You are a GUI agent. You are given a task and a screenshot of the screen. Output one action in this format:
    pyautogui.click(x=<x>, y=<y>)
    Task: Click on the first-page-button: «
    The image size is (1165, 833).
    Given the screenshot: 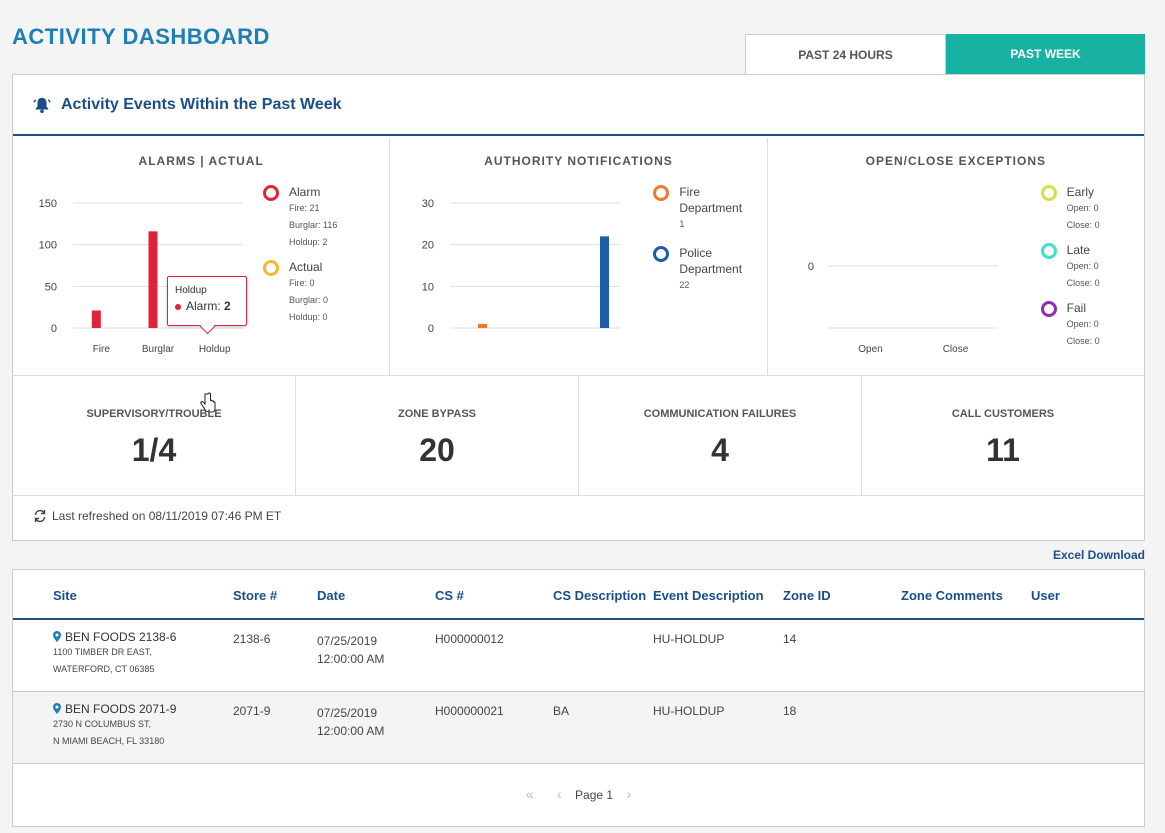 What is the action you would take?
    pyautogui.click(x=529, y=794)
    